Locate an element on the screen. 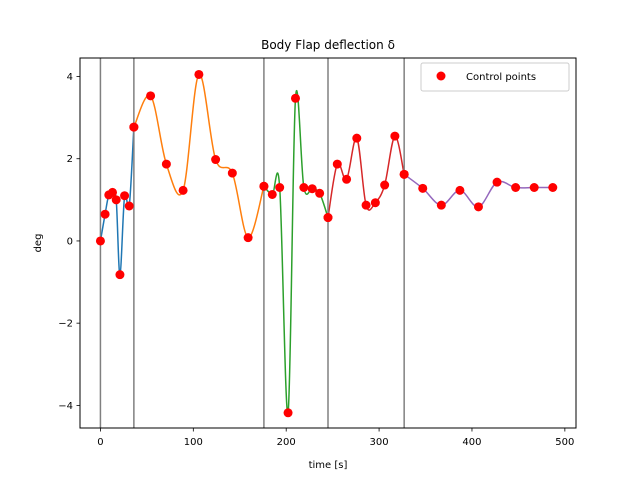 Image resolution: width=640 pixels, height=480 pixels. x-tick-label: 400 is located at coordinates (471, 442).